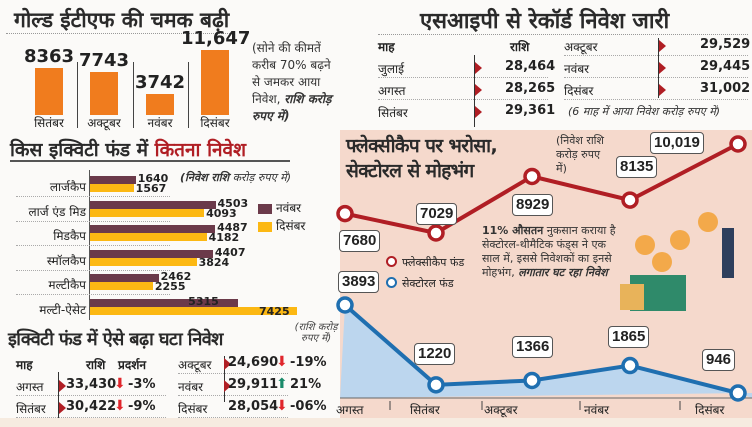 The width and height of the screenshot is (752, 427). What do you see at coordinates (579, 91) in the screenshot?
I see `sip-month: दिसंबर` at bounding box center [579, 91].